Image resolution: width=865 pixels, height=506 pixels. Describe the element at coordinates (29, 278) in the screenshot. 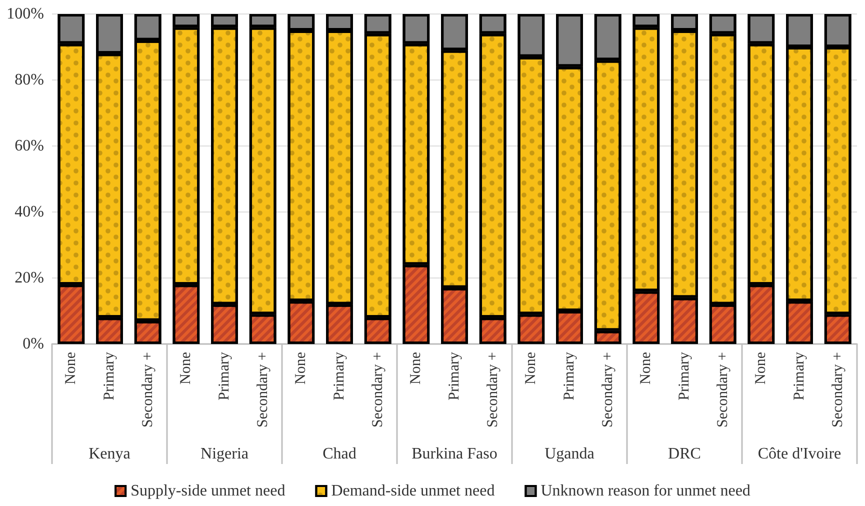

I see `y-tick-label: 20%` at that location.